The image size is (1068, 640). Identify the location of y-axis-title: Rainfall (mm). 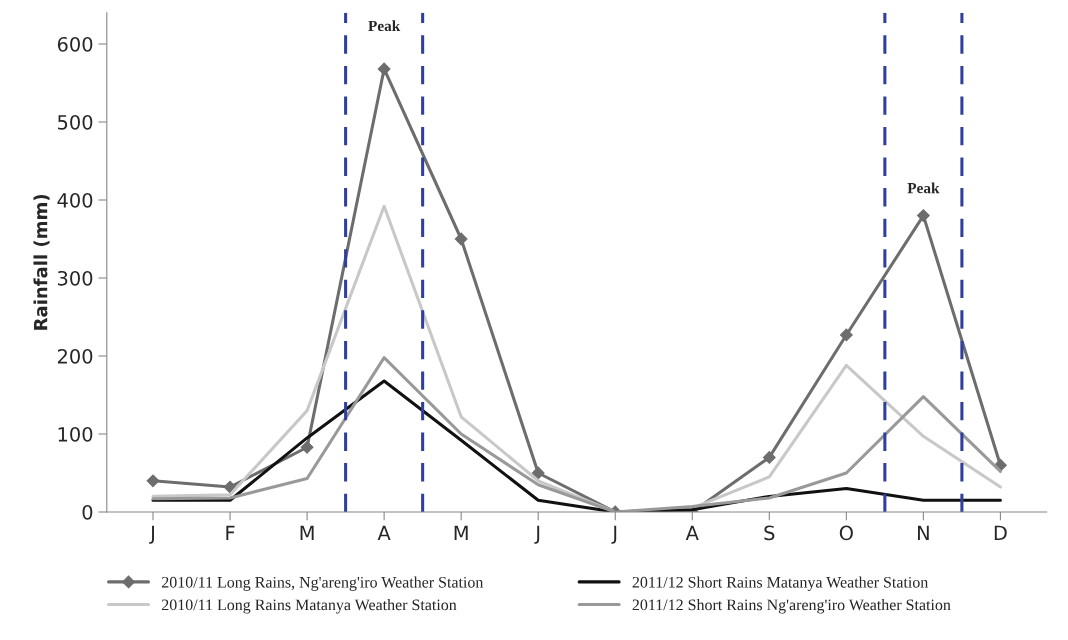
(41, 262).